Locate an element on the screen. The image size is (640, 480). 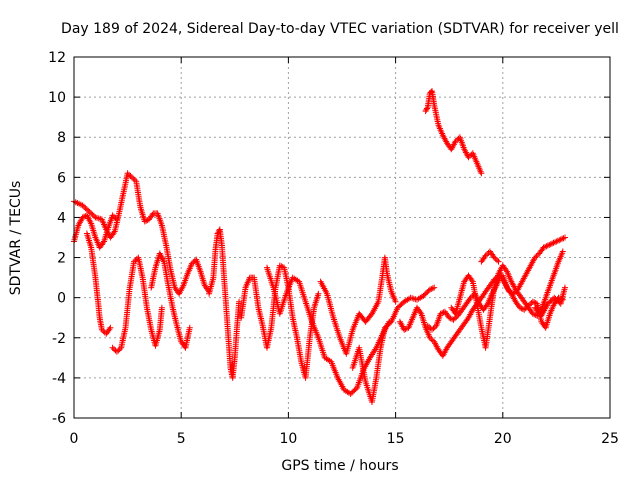
y-tick-label: 2 is located at coordinates (61, 259).